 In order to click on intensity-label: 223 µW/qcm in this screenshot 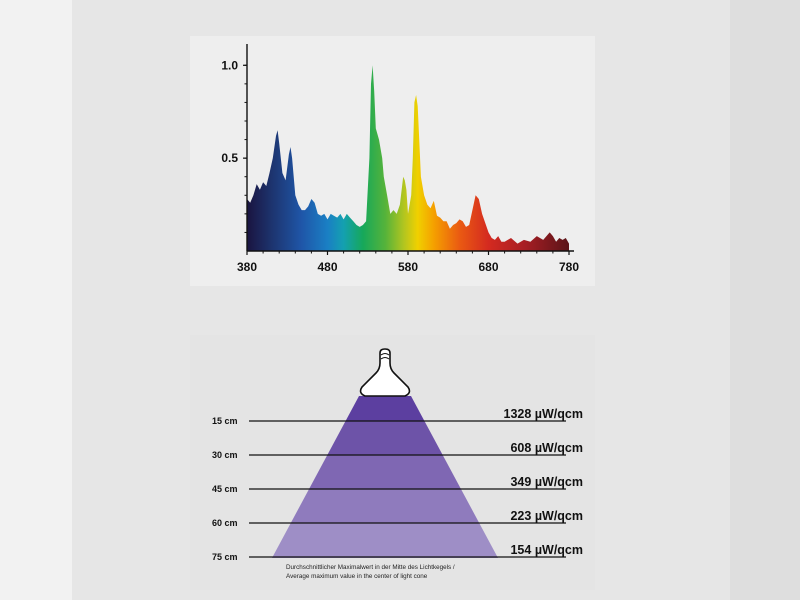, I will do `click(546, 516)`.